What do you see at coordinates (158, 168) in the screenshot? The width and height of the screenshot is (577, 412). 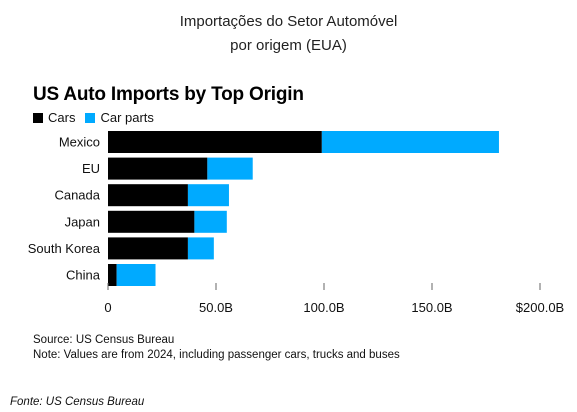 I see `bar-eu-cars` at bounding box center [158, 168].